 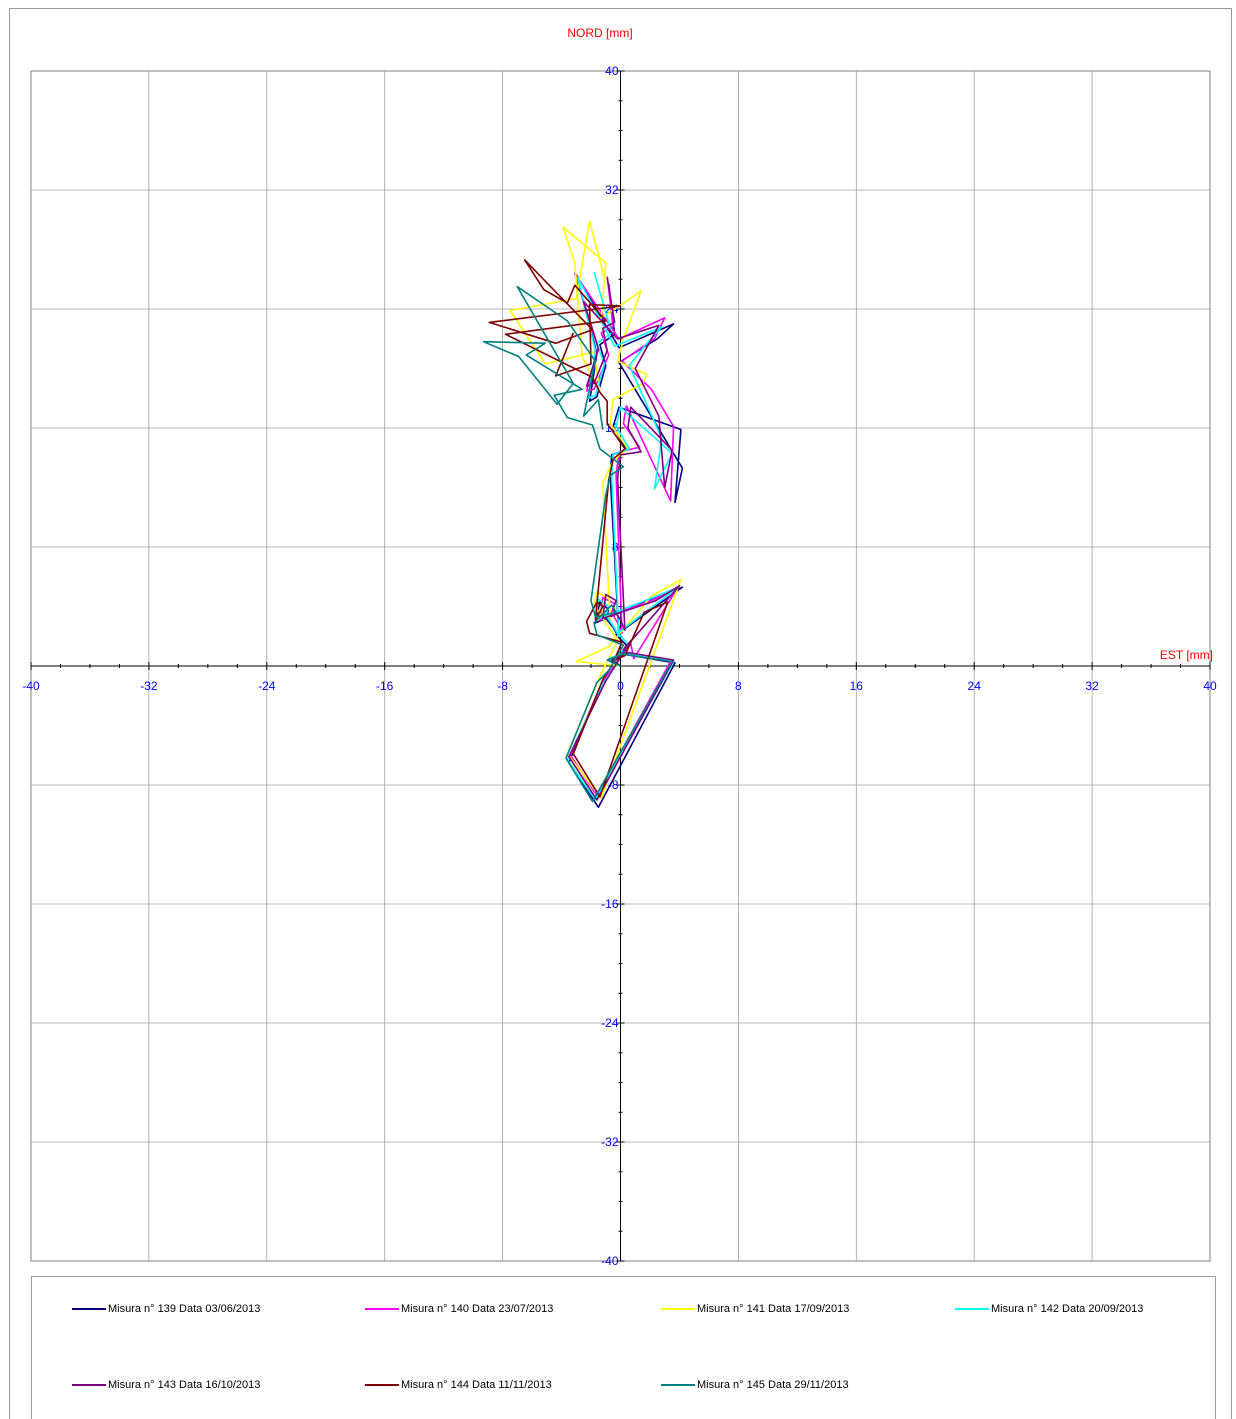 What do you see at coordinates (610, 1023) in the screenshot?
I see `y-tick-label: -24` at bounding box center [610, 1023].